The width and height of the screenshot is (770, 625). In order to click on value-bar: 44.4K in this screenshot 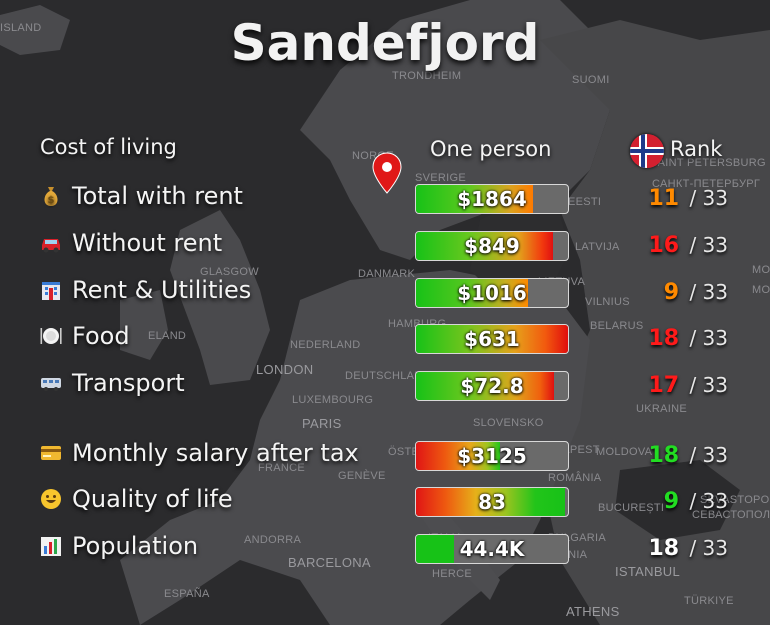, I will do `click(492, 549)`.